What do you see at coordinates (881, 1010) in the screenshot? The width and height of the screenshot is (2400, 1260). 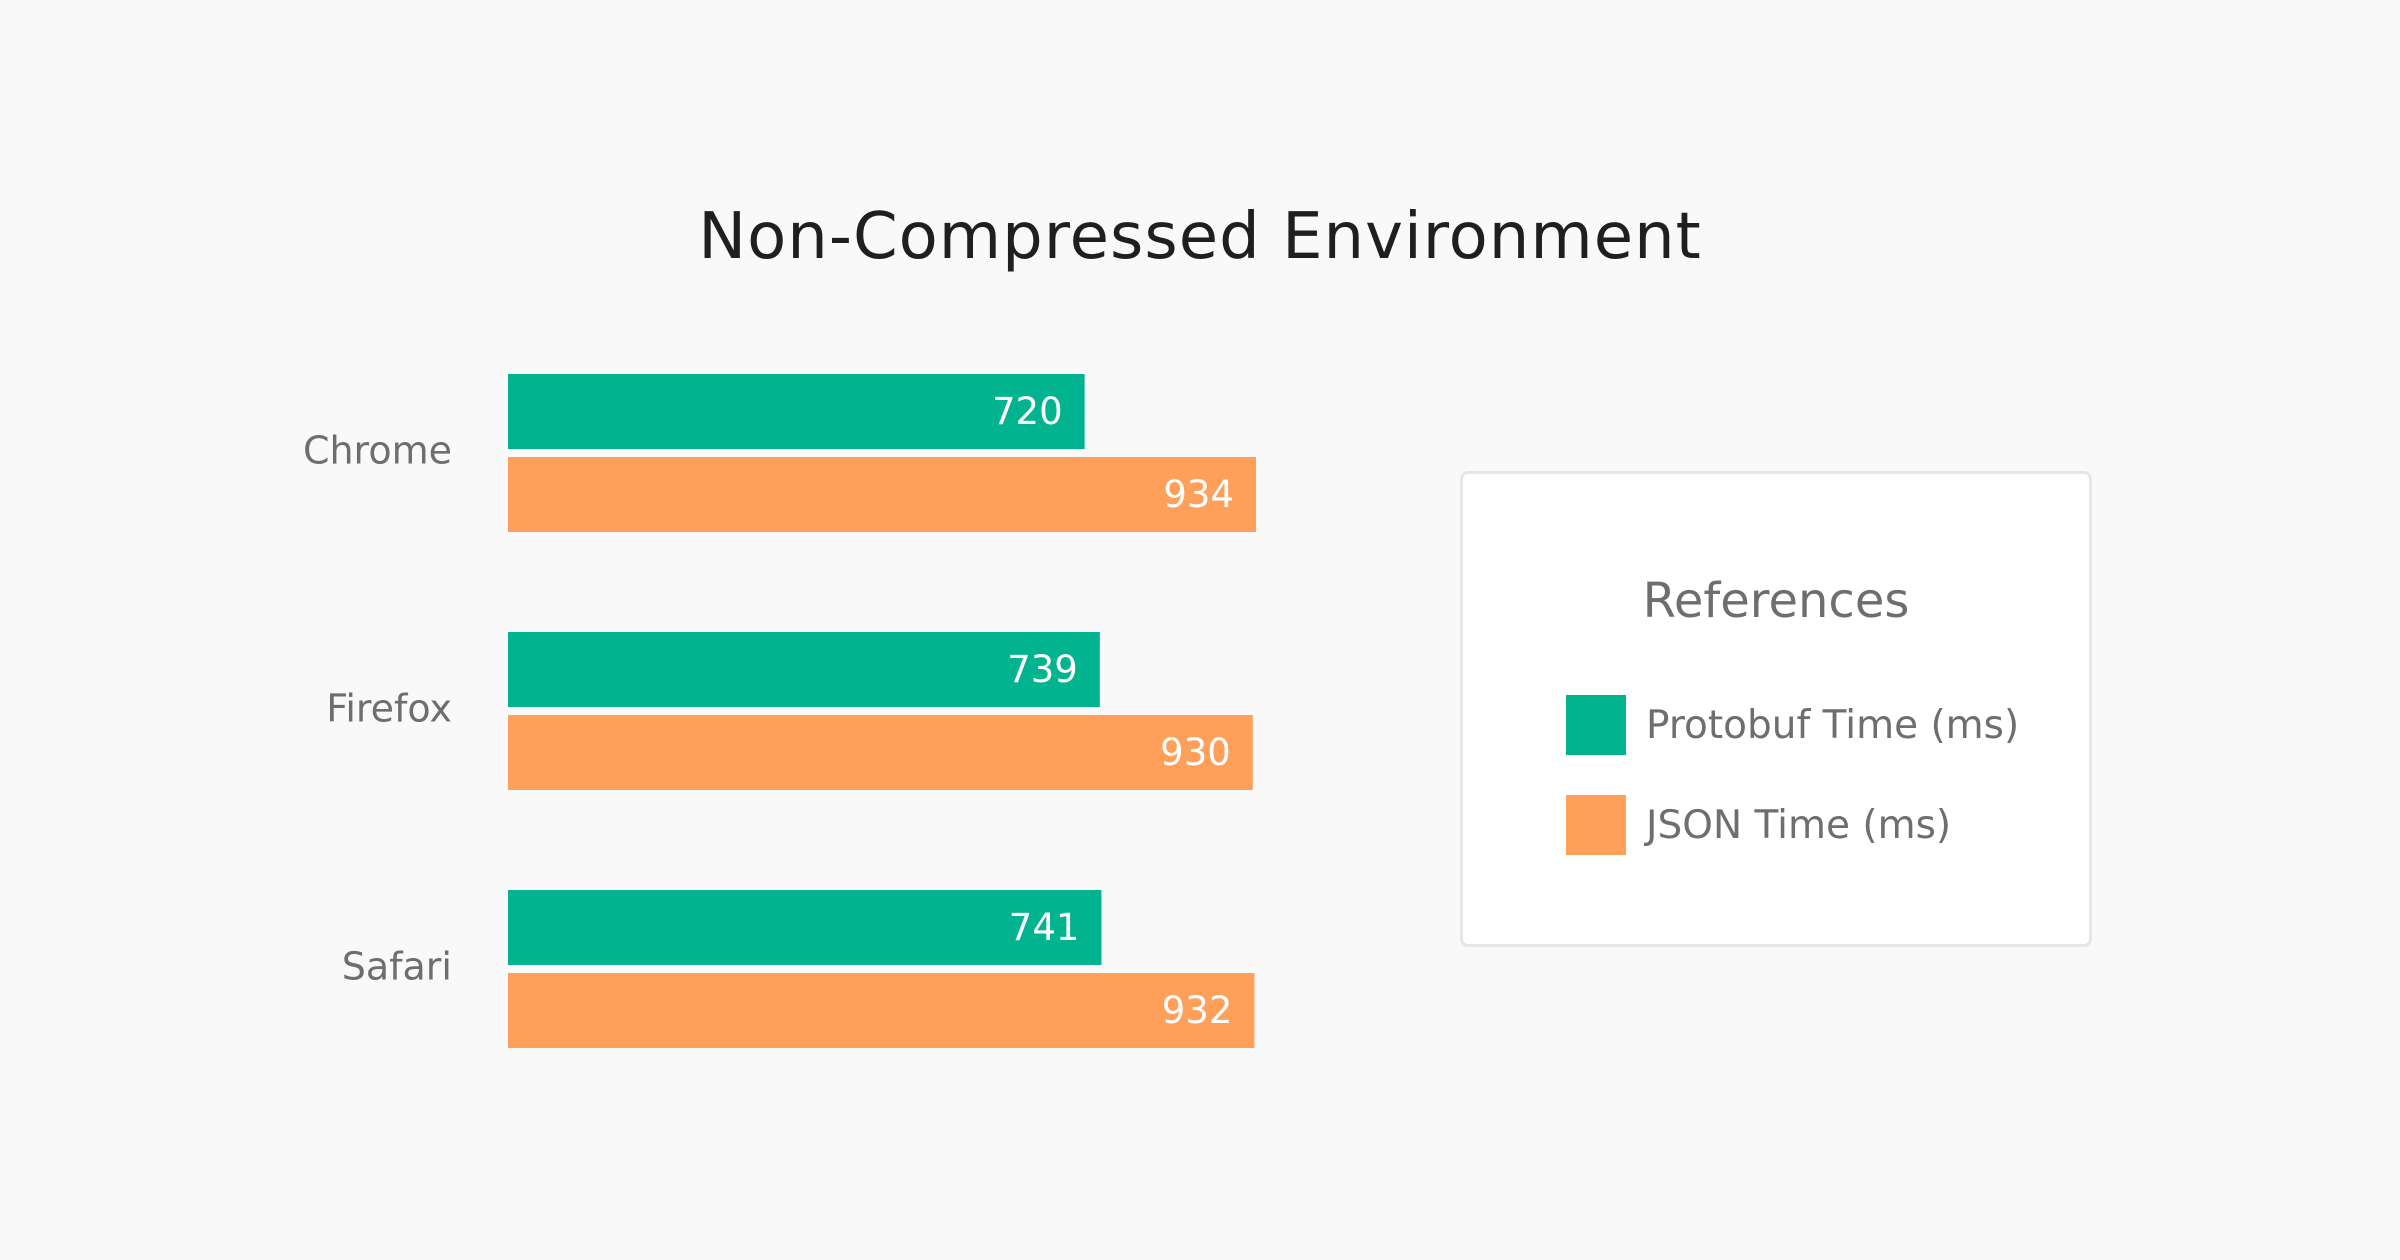 I see `bar-safari-json` at bounding box center [881, 1010].